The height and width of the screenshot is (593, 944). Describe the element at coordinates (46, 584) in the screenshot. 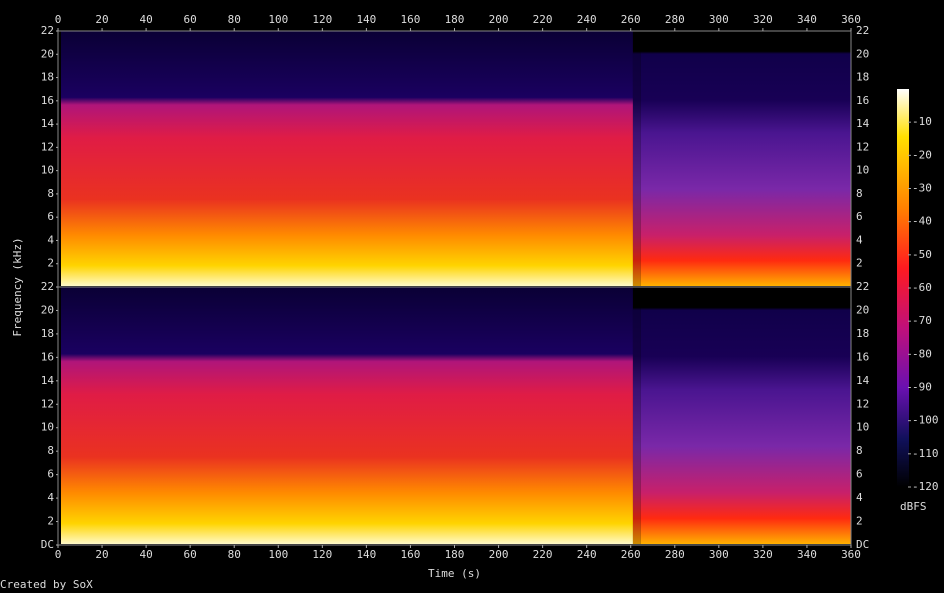

I see `footer-credit: Created by SoX` at that location.